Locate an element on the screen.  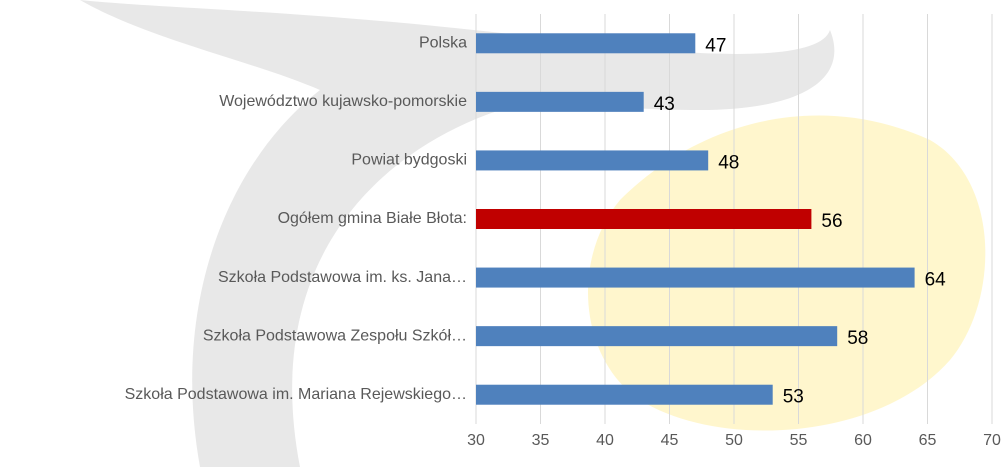
x-tick-label: 45 is located at coordinates (670, 440).